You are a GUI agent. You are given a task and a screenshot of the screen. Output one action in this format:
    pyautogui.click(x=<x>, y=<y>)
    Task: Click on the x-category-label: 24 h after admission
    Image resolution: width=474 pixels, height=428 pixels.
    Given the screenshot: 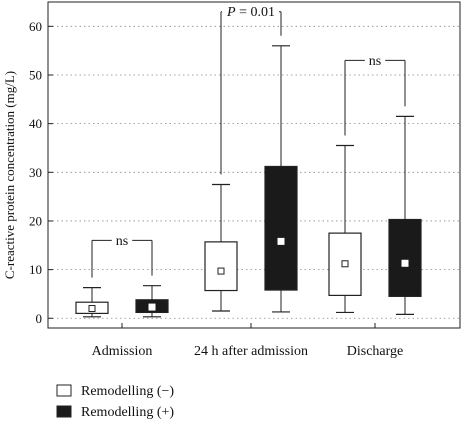 What is the action you would take?
    pyautogui.click(x=251, y=351)
    